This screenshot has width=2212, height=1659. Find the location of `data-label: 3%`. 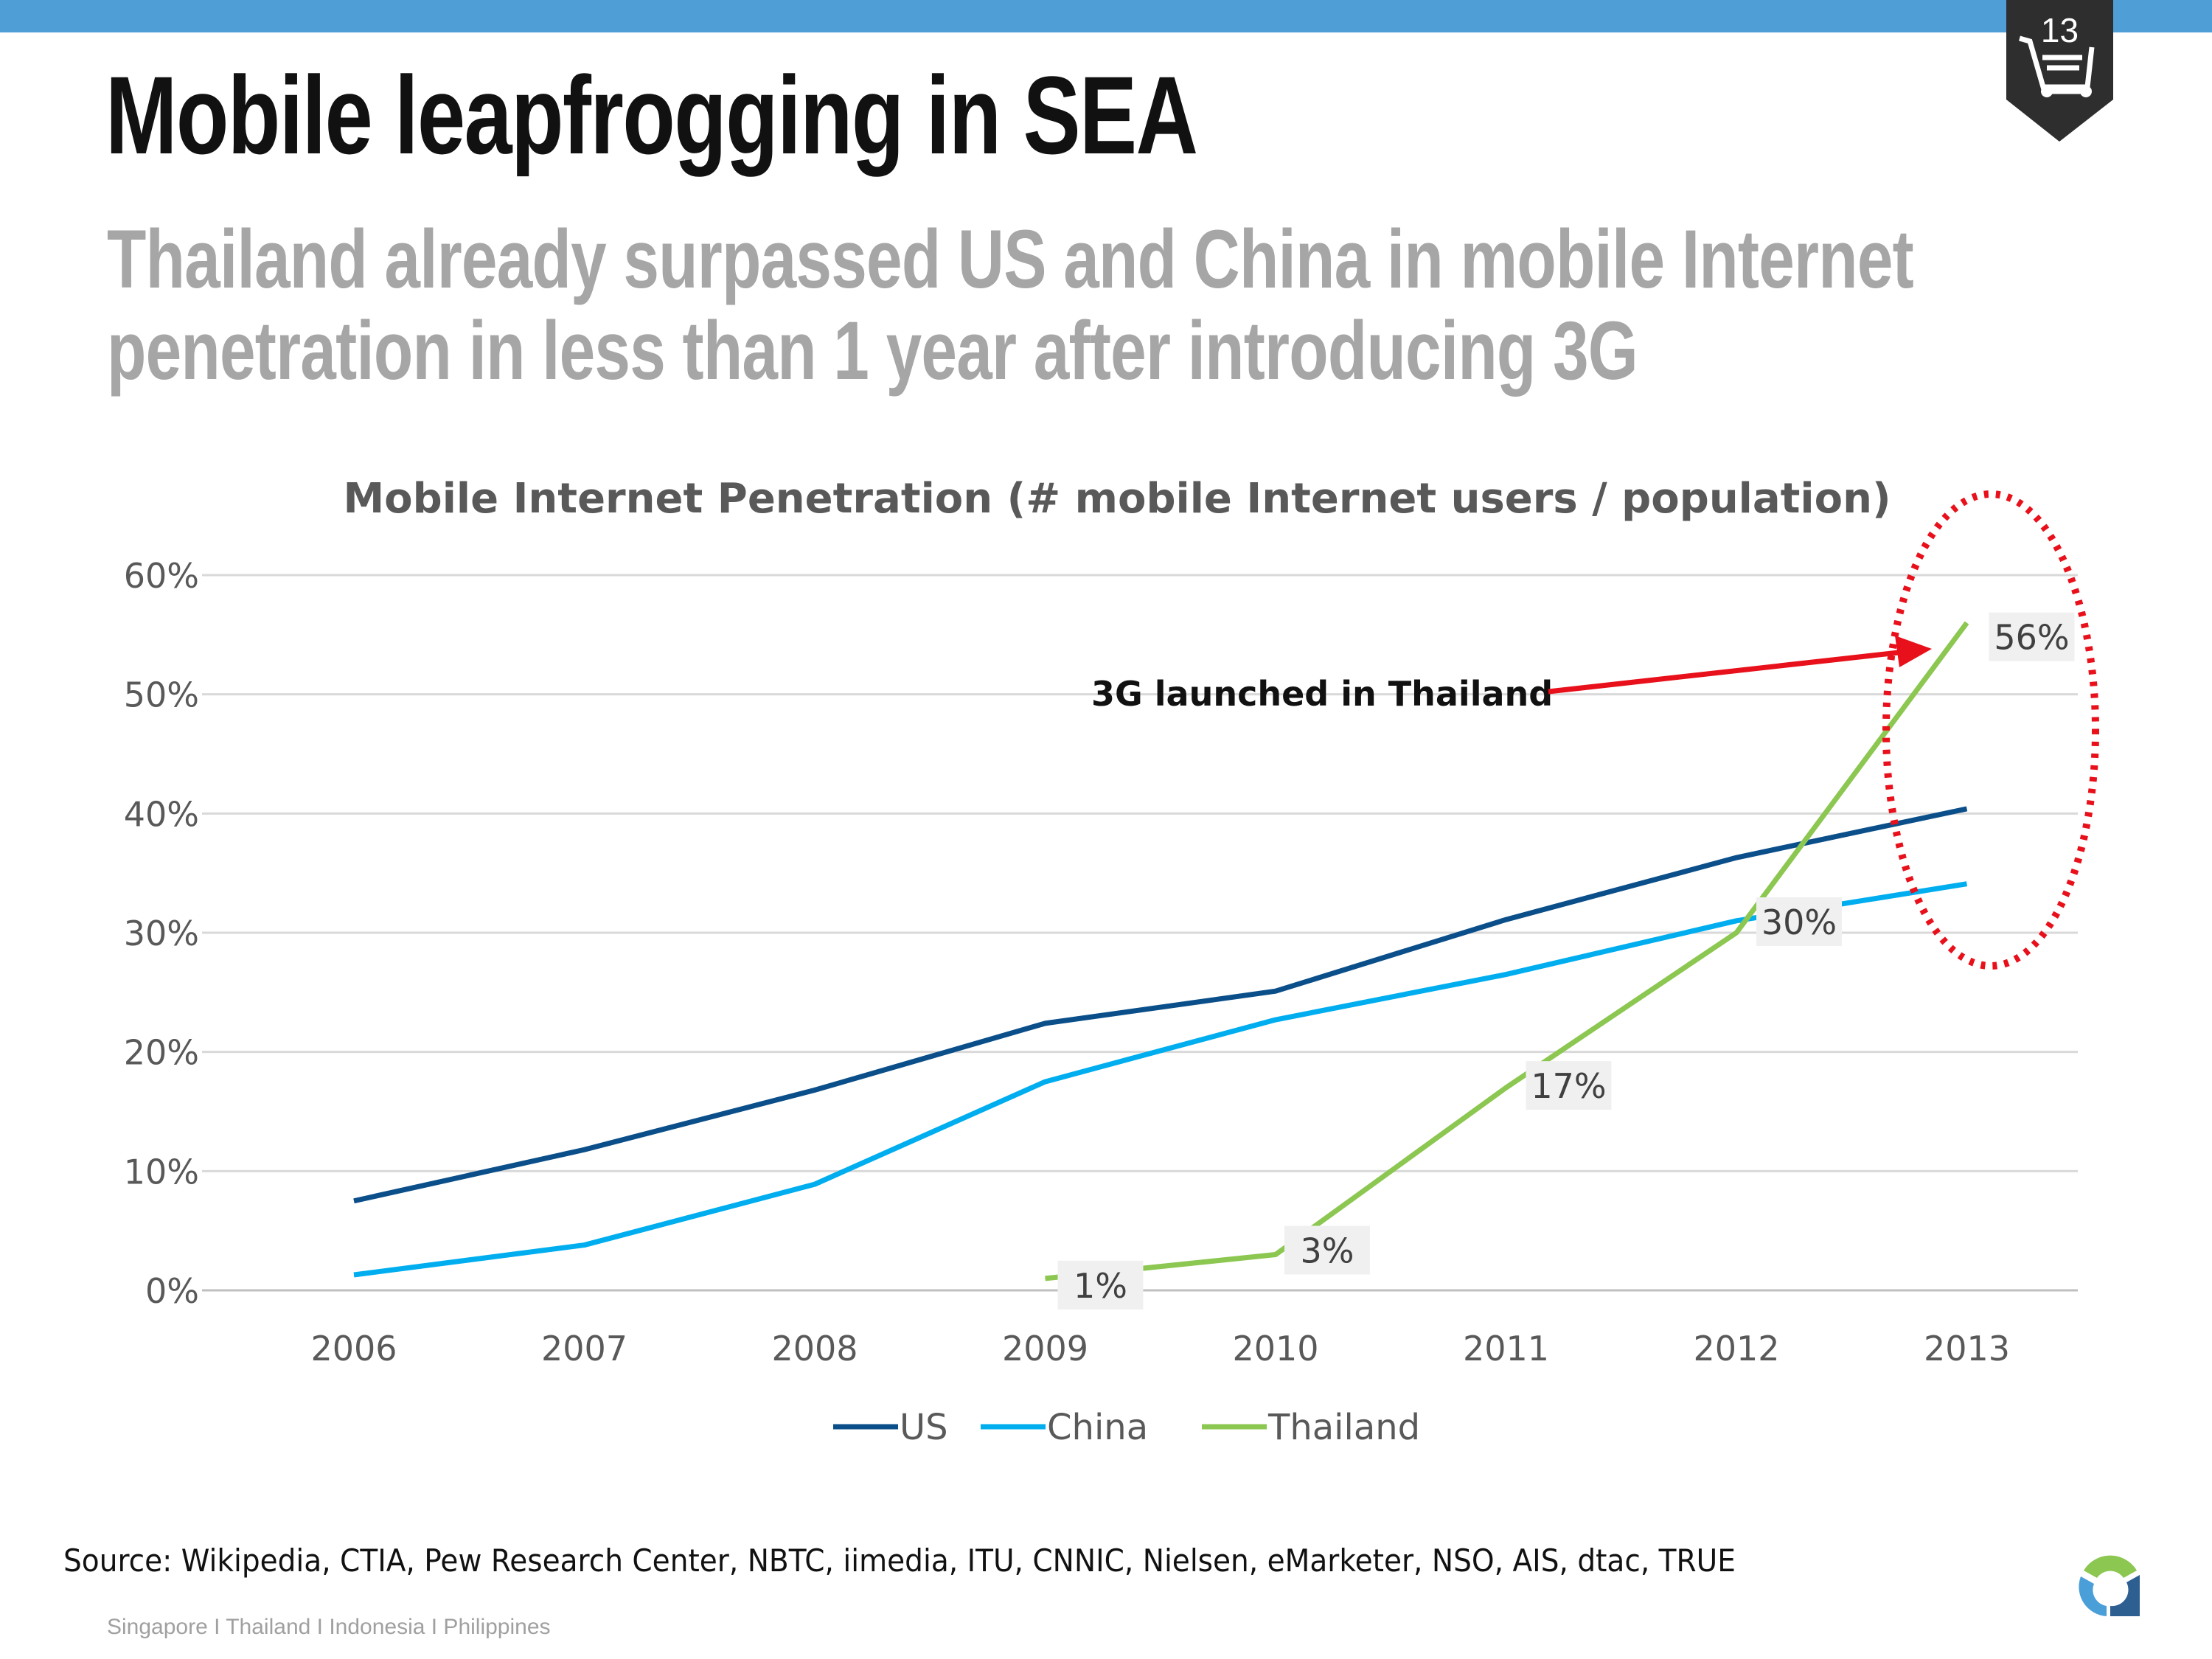

data-label: 3% is located at coordinates (1327, 1251).